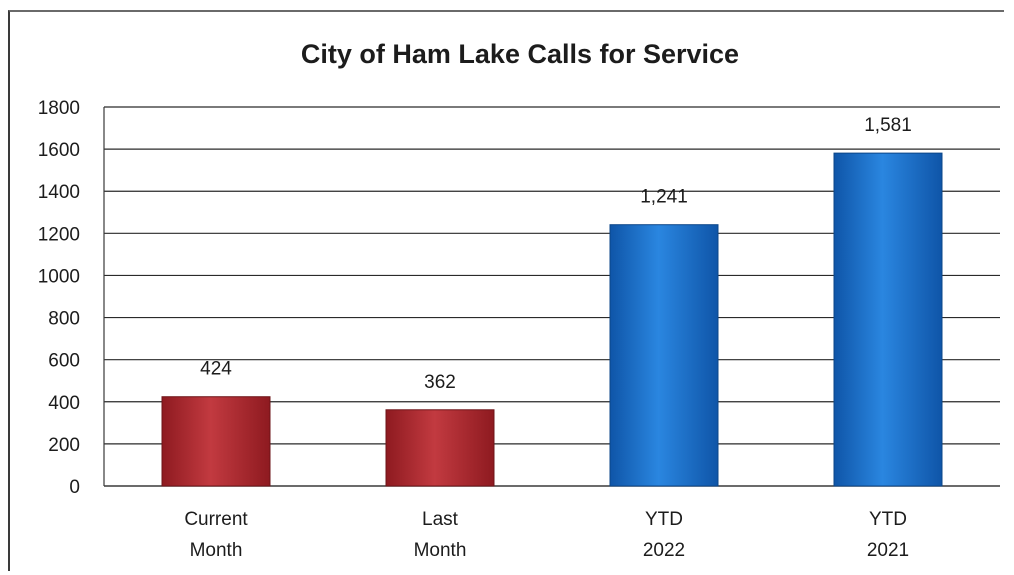 Image resolution: width=1014 pixels, height=575 pixels. I want to click on y-tick-label: 200, so click(64, 445).